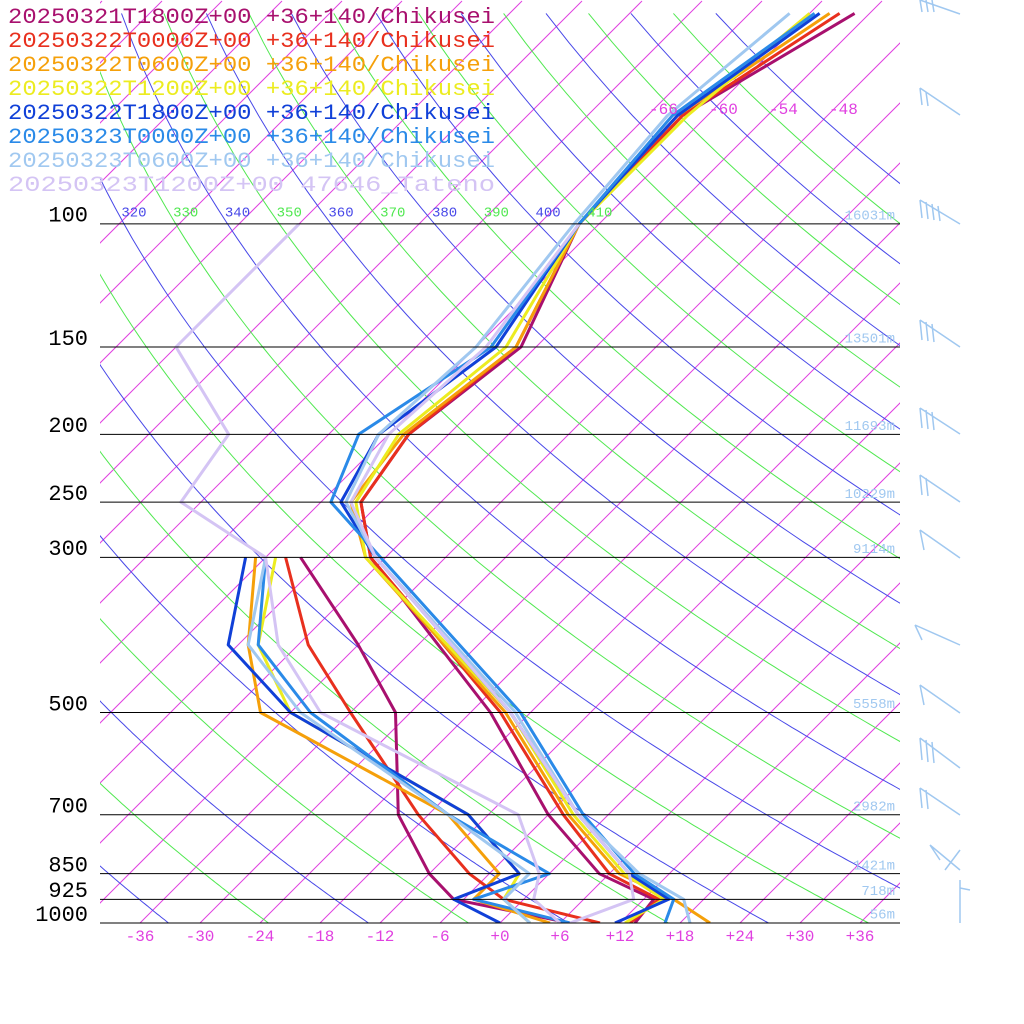 The width and height of the screenshot is (1024, 1024). What do you see at coordinates (133, 214) in the screenshot?
I see `theta-label: 320` at bounding box center [133, 214].